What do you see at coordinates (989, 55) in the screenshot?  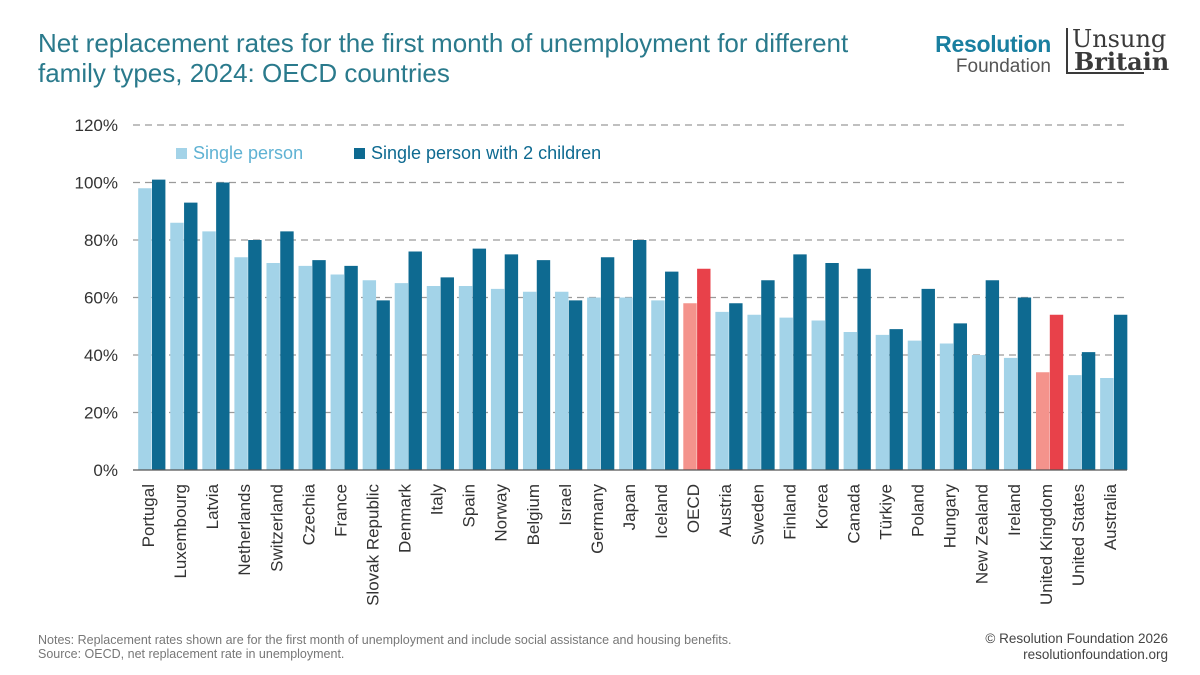 I see `resolution-foundation-logo: Resolution Foundation` at bounding box center [989, 55].